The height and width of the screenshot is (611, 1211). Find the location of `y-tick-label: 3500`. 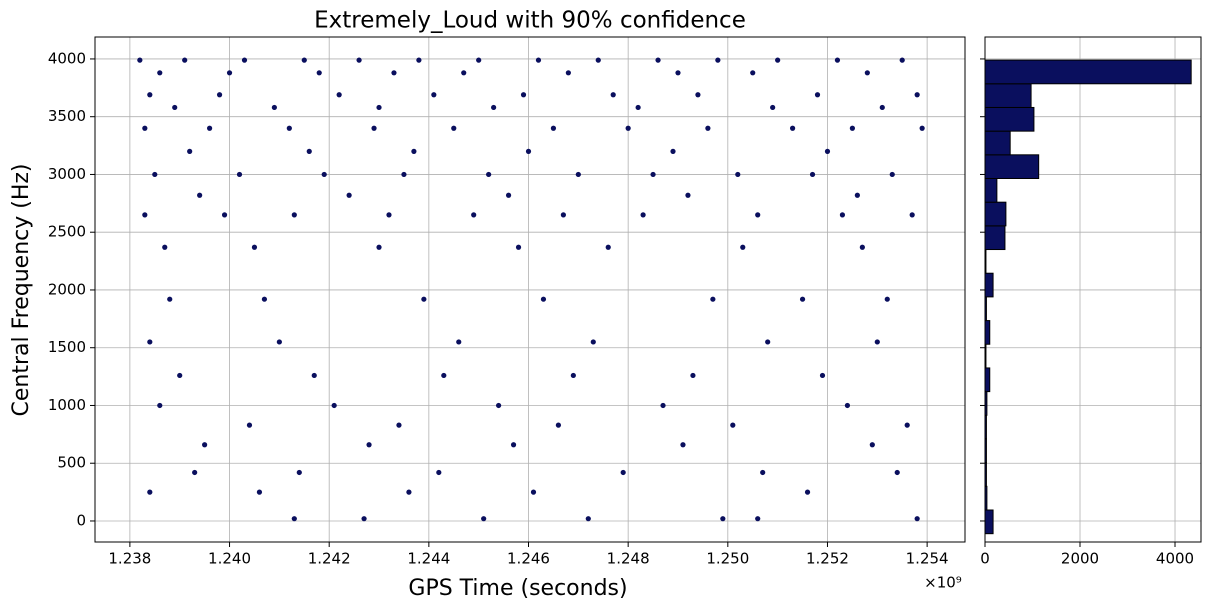

y-tick-label: 3500 is located at coordinates (67, 116).